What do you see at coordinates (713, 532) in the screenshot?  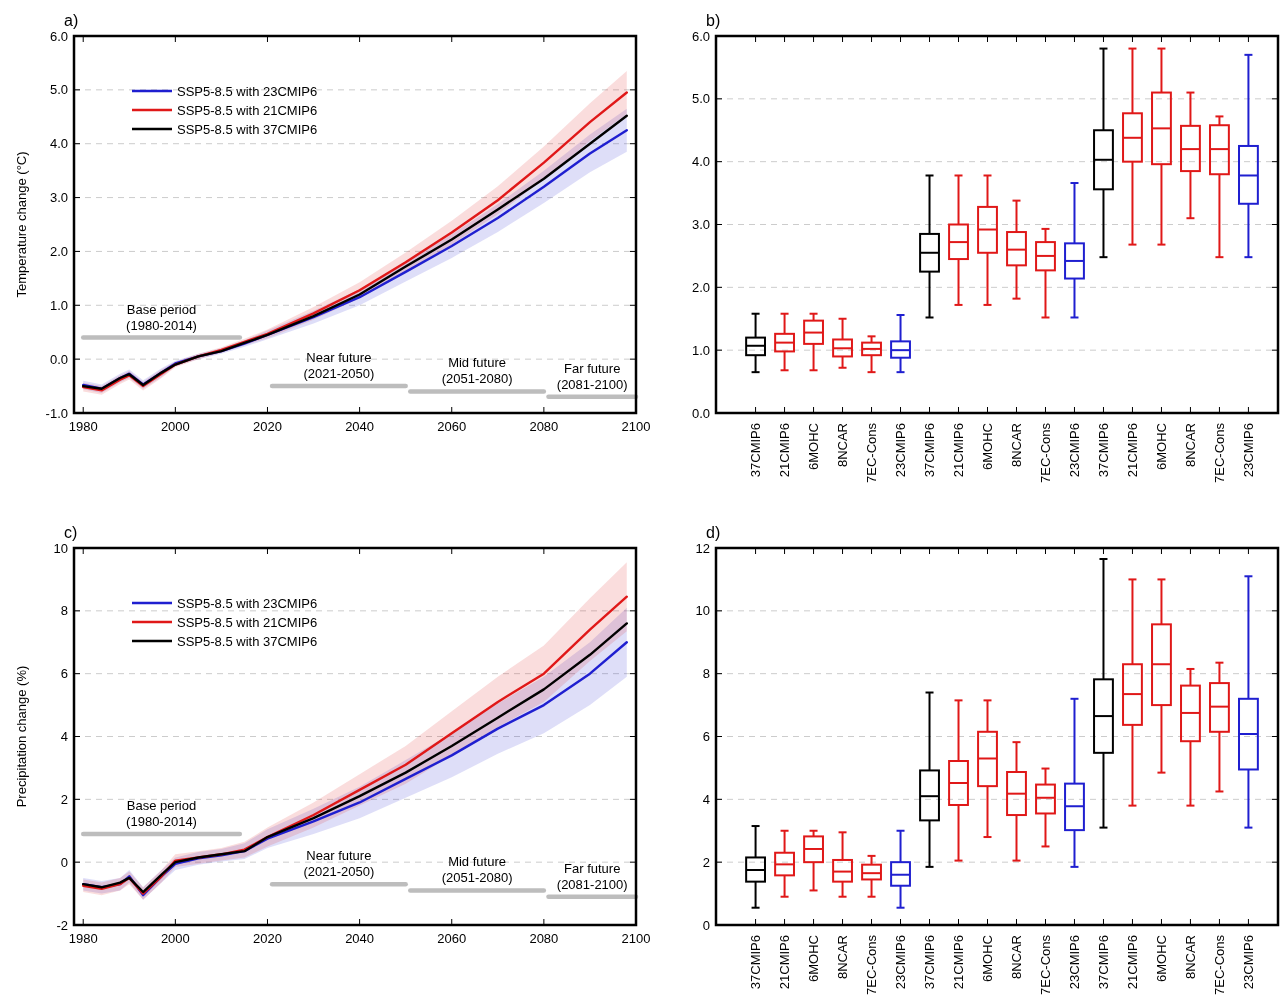 I see `chart-title: d)` at bounding box center [713, 532].